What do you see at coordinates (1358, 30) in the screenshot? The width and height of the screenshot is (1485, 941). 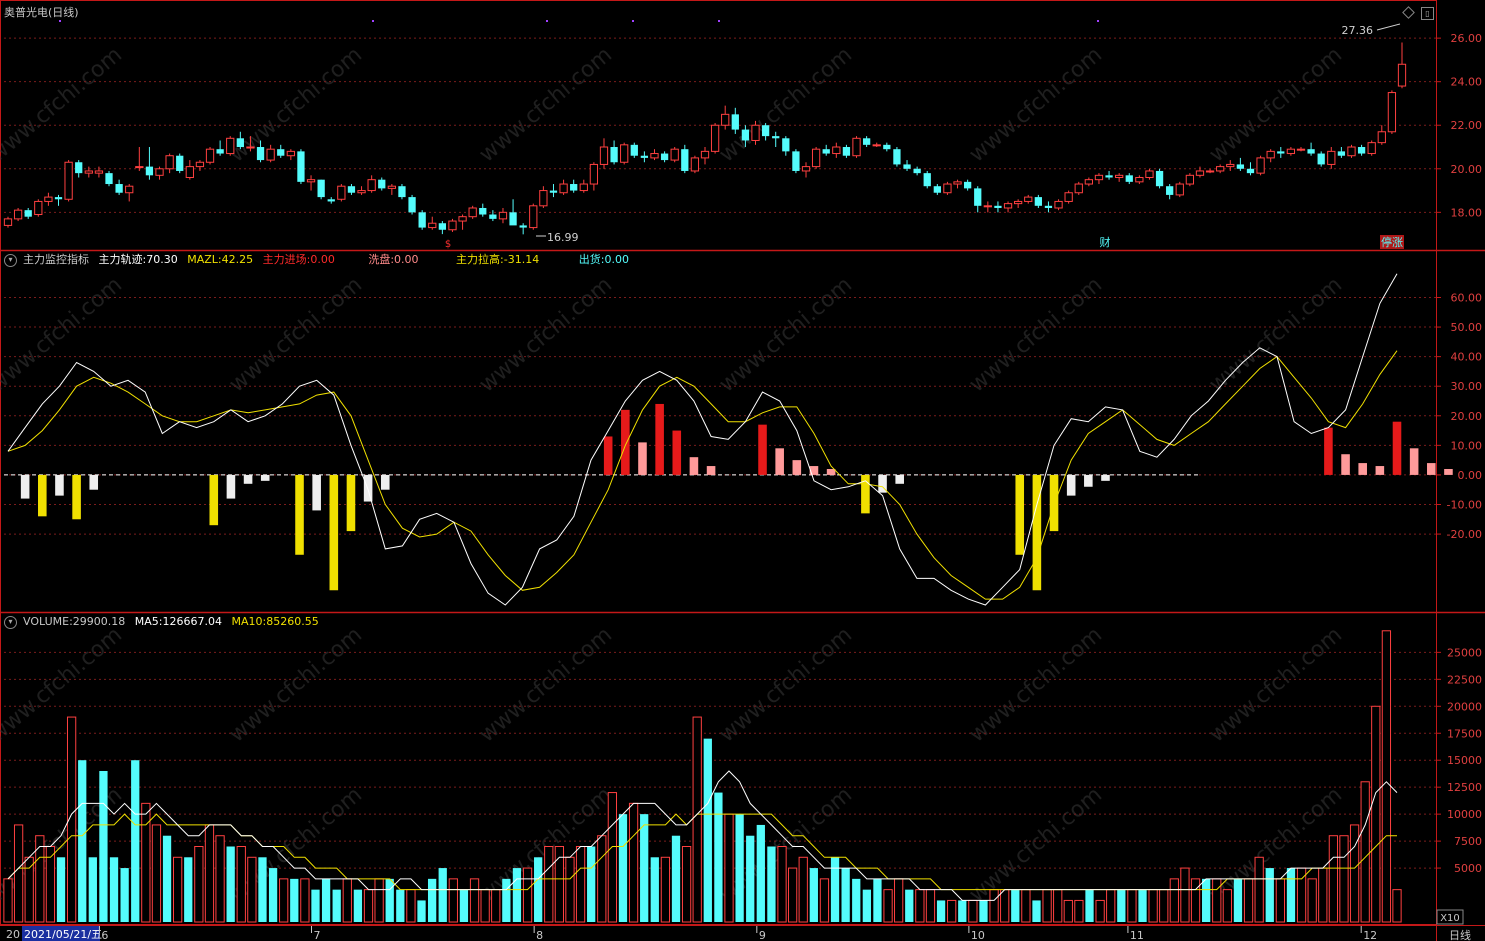 I see `high-price-label: 27.36` at bounding box center [1358, 30].